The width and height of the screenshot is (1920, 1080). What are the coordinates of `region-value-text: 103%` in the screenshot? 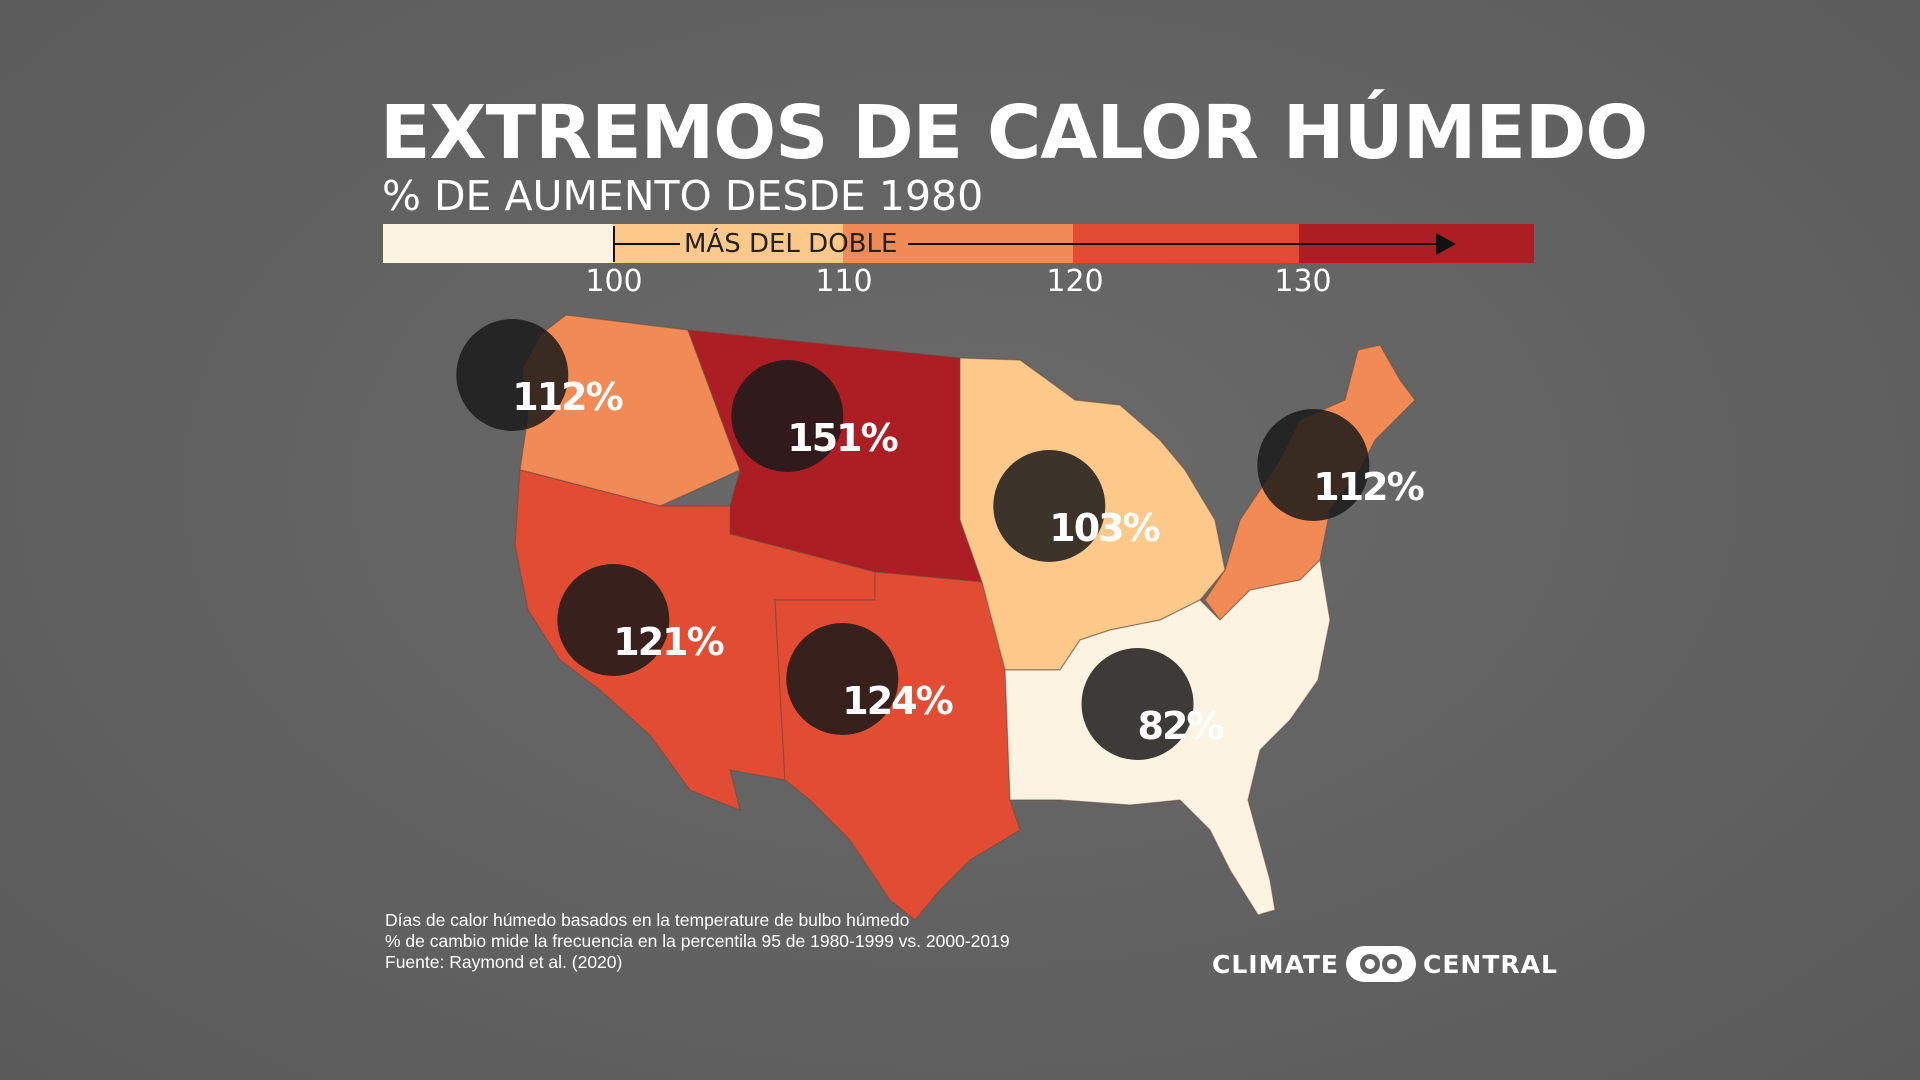 It's located at (1104, 528).